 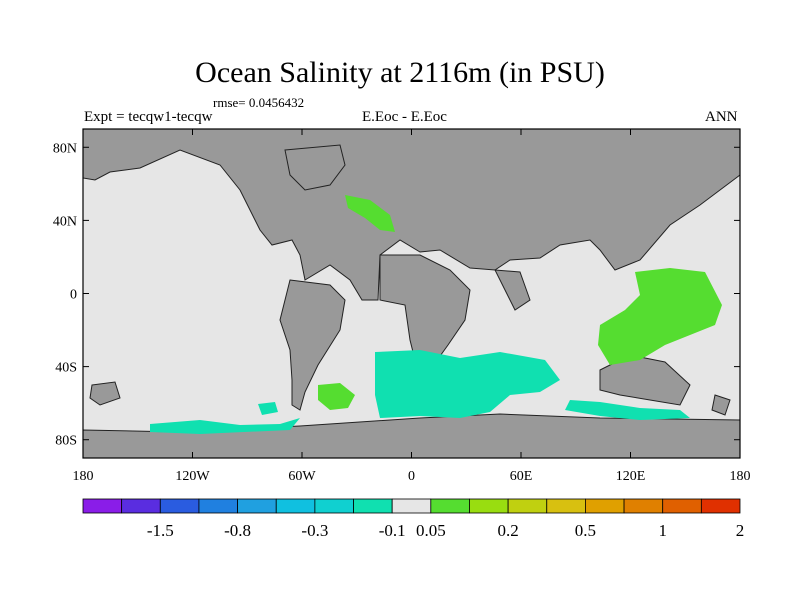 What do you see at coordinates (148, 117) in the screenshot?
I see `experiment-label: Expt = tecqw1-tecqw` at bounding box center [148, 117].